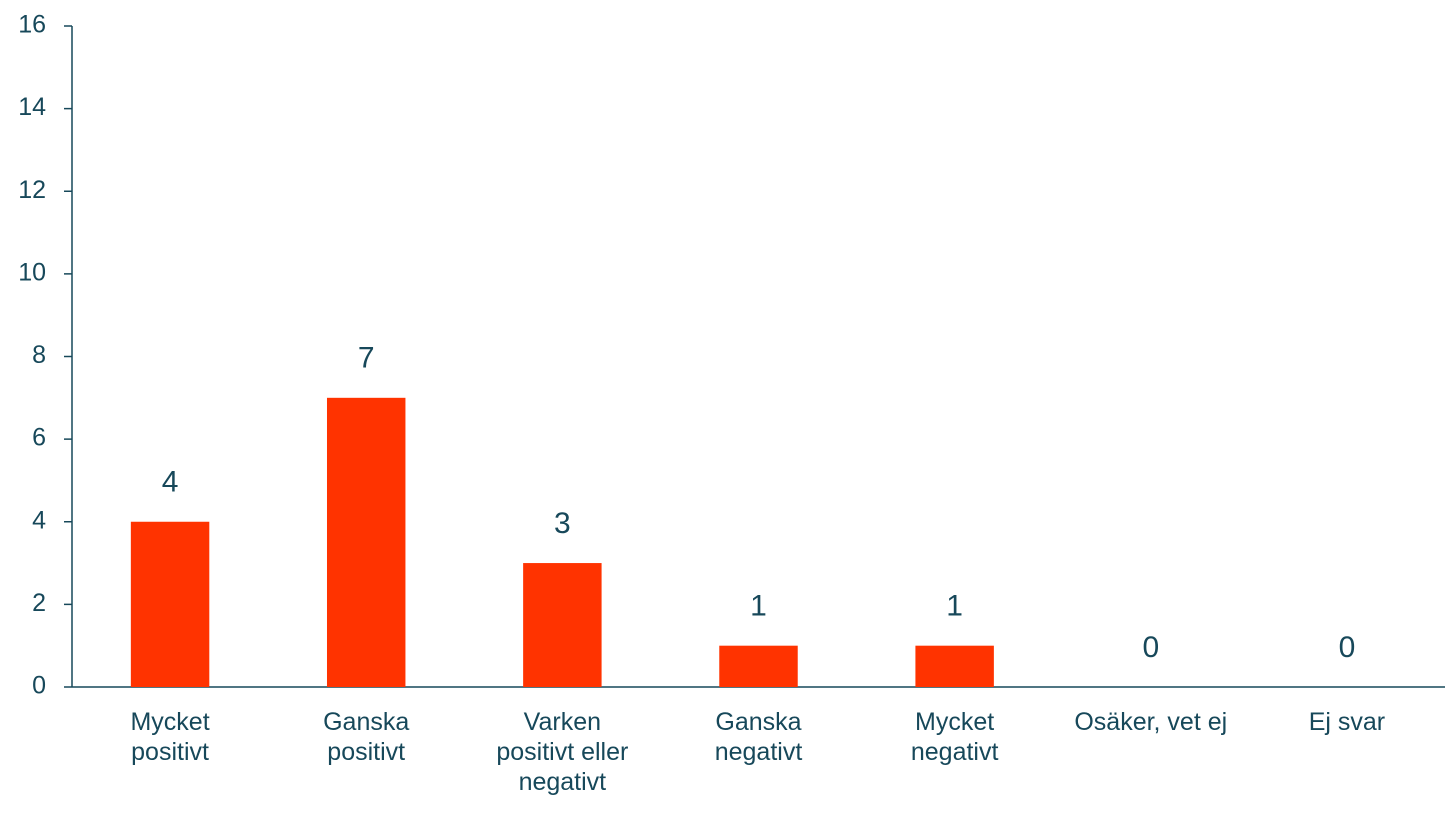 This screenshot has height=820, width=1445. Describe the element at coordinates (39, 355) in the screenshot. I see `y-tick-label: 8` at that location.